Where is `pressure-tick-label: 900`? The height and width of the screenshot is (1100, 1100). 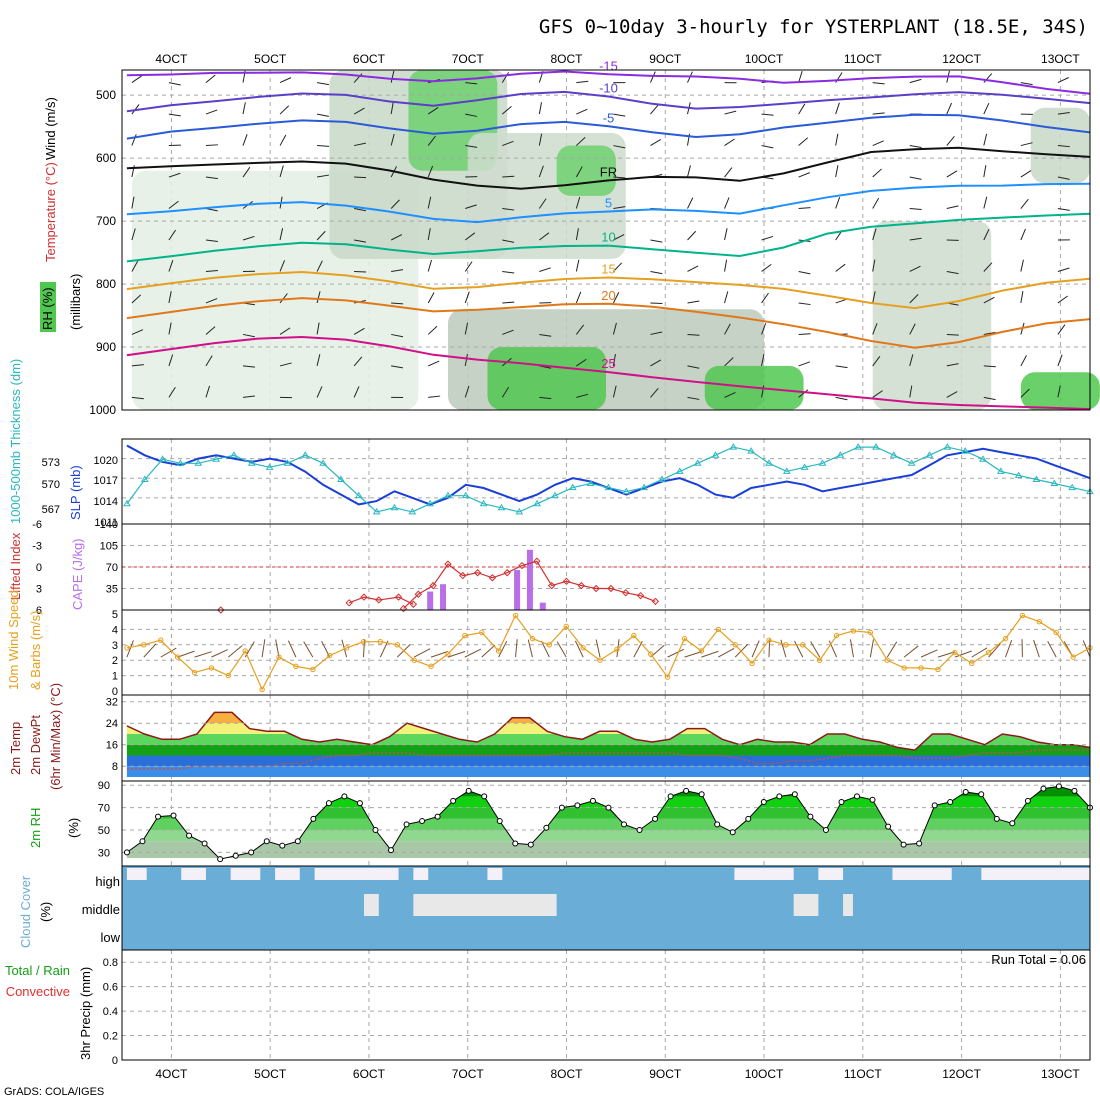
pressure-tick-label: 900 is located at coordinates (106, 347).